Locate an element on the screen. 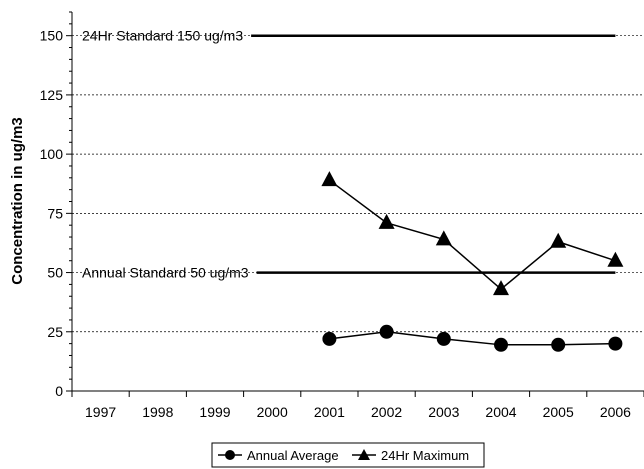 This screenshot has width=644, height=469. y-ticks: 0 25 50 75 100 125 150 is located at coordinates (56, 205).